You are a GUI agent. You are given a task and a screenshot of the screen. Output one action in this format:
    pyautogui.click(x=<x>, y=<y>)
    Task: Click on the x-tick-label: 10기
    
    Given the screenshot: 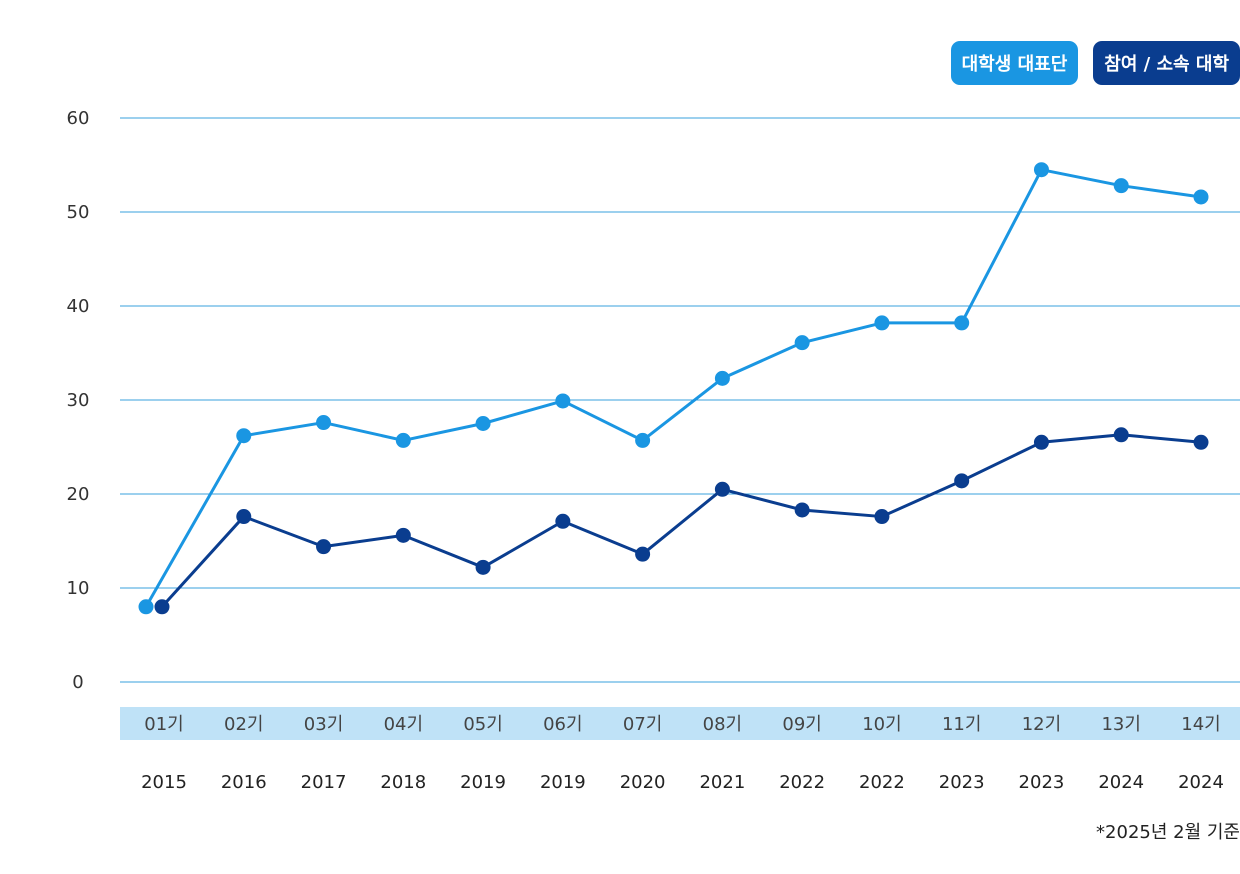 What is the action you would take?
    pyautogui.click(x=881, y=724)
    